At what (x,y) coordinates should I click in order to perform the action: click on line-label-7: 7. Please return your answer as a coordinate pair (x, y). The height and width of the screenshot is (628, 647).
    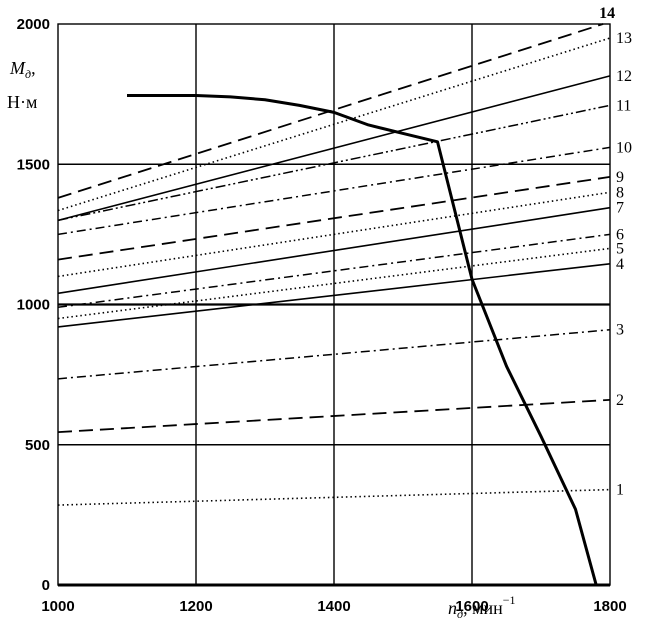
    Looking at the image, I should click on (620, 208).